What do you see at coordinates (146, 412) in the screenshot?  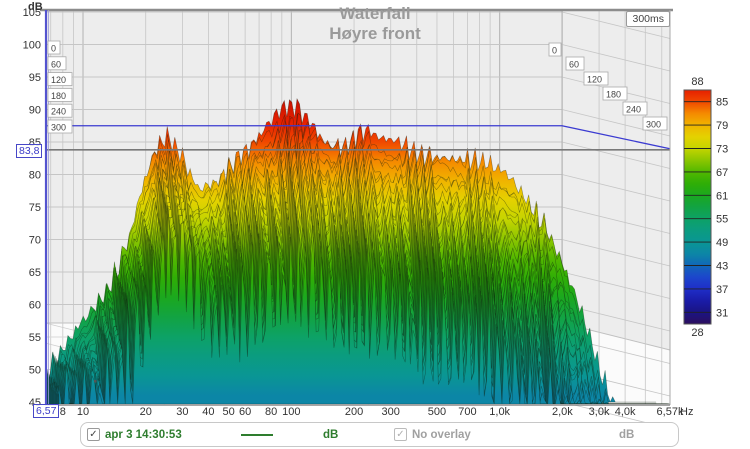 I see `svg-text: 20` at bounding box center [146, 412].